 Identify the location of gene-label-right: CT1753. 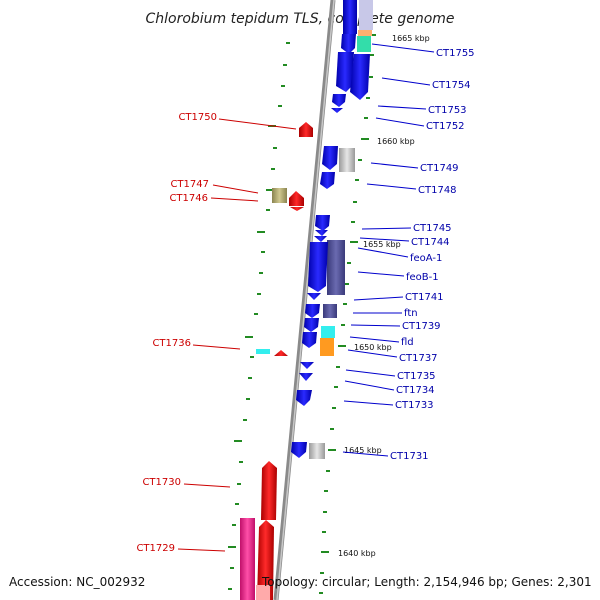
(447, 110).